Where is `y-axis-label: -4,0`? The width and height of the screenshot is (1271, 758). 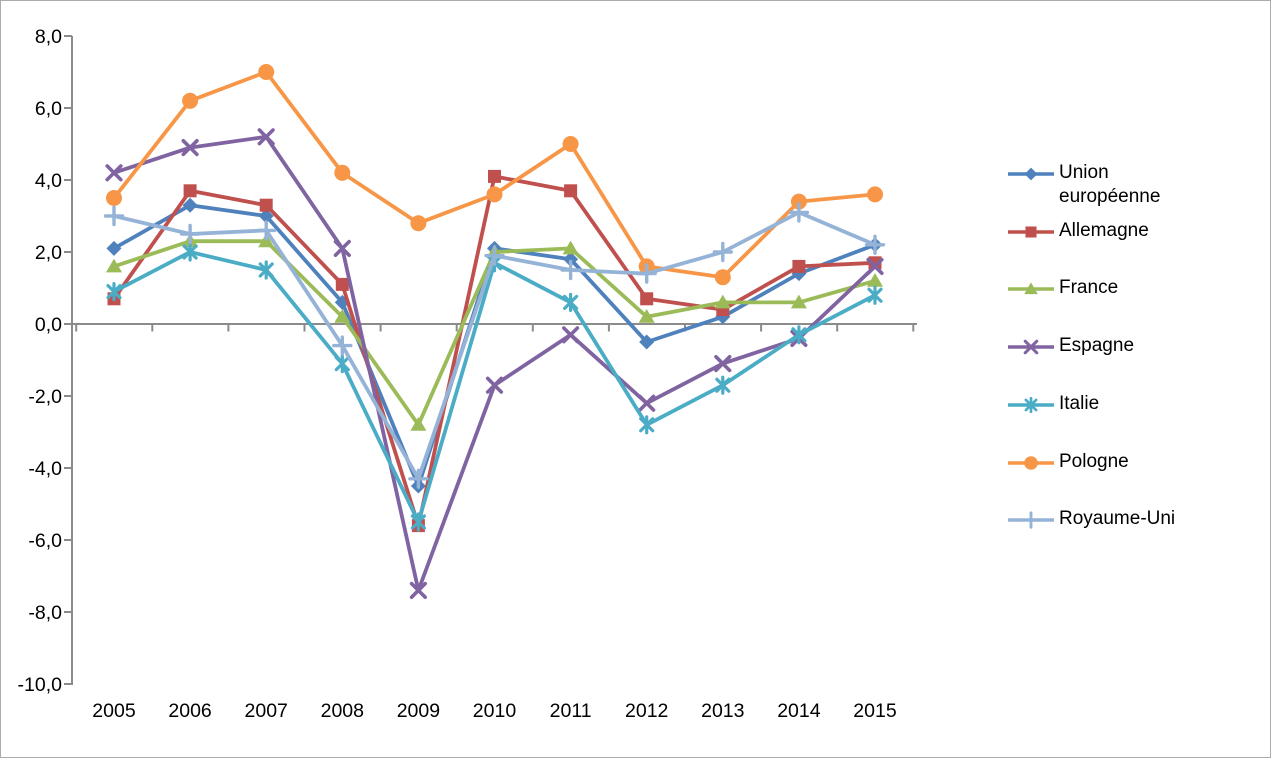 y-axis-label: -4,0 is located at coordinates (45, 469).